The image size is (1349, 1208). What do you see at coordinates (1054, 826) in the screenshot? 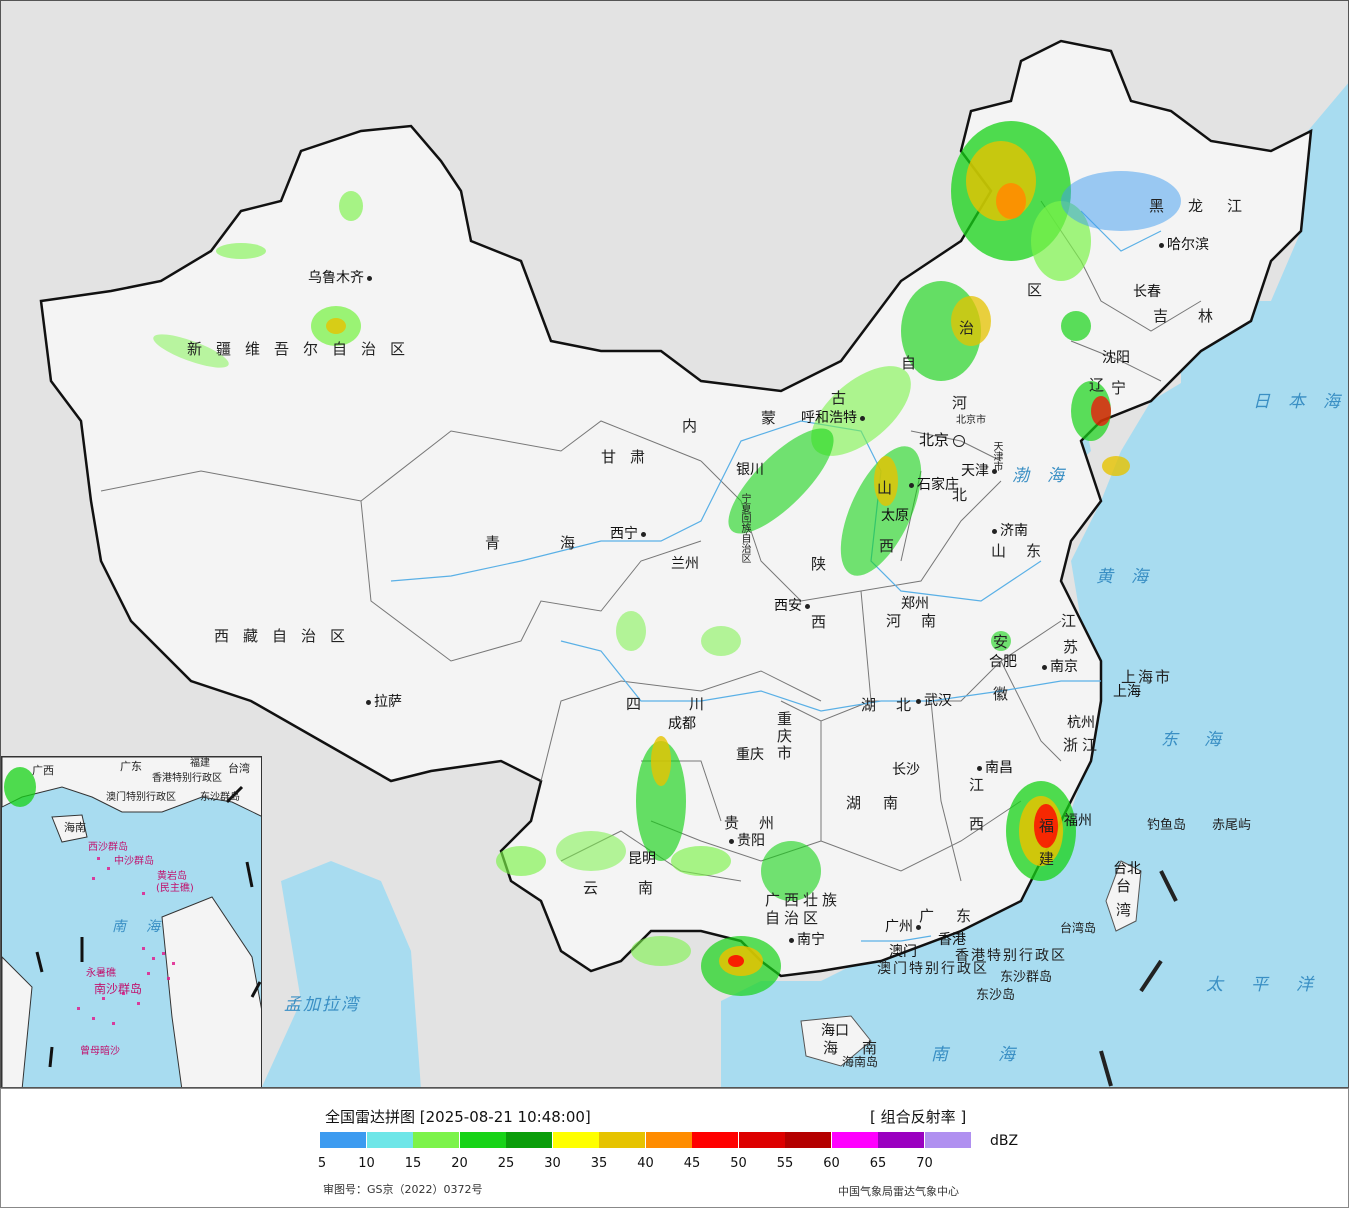
I see `province-fujian-1: 福` at bounding box center [1054, 826].